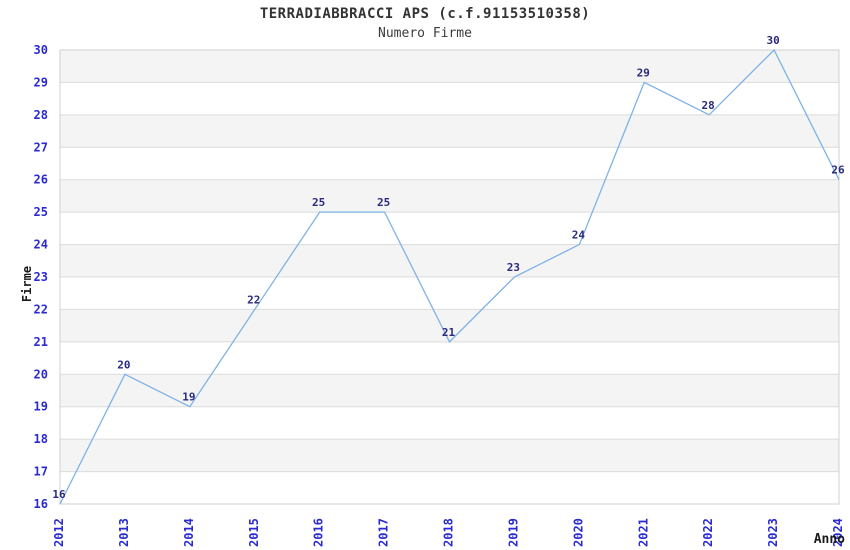 The height and width of the screenshot is (550, 850). Describe the element at coordinates (124, 532) in the screenshot. I see `x-tick-label: 2013` at that location.